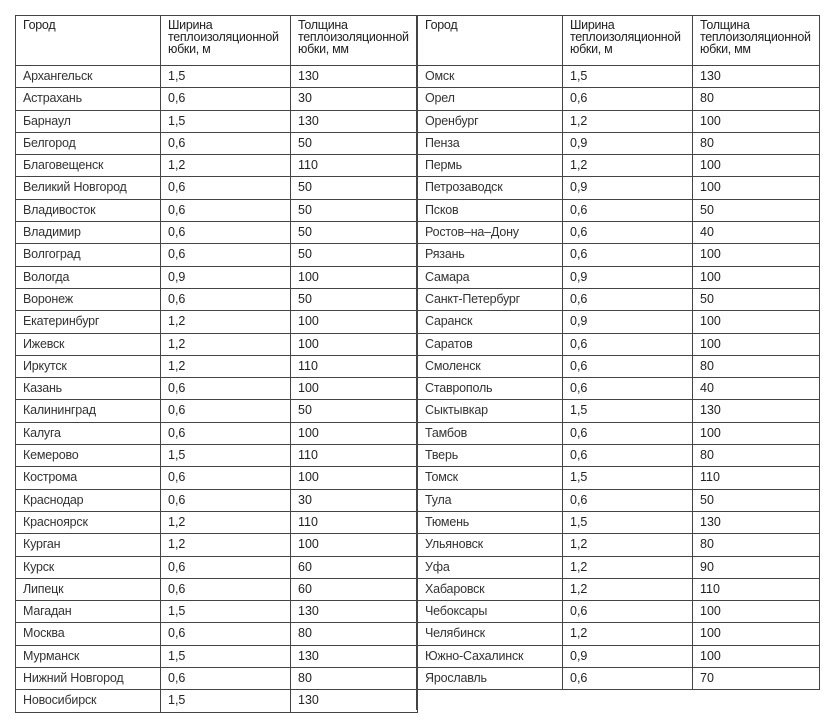 The height and width of the screenshot is (723, 833). I want to click on header-city: Город, so click(490, 40).